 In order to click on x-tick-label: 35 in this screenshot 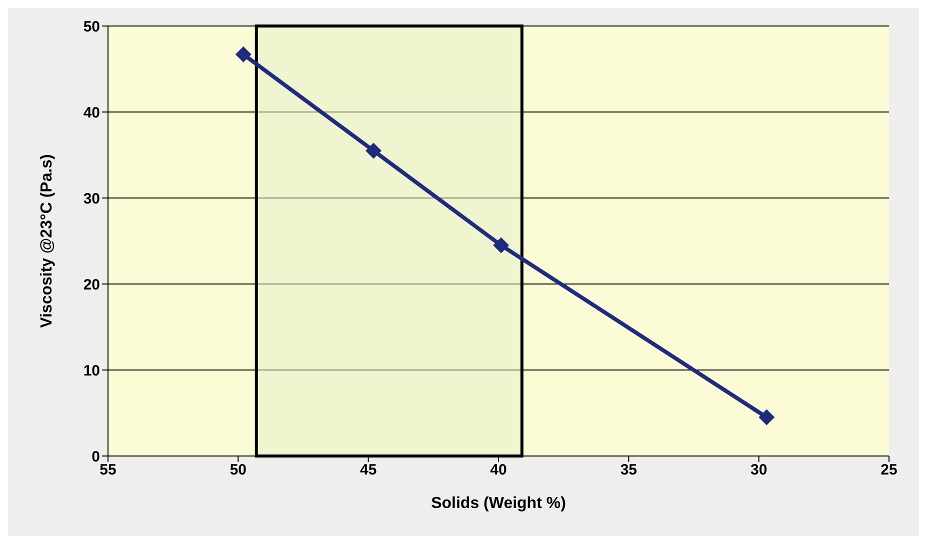, I will do `click(629, 470)`.